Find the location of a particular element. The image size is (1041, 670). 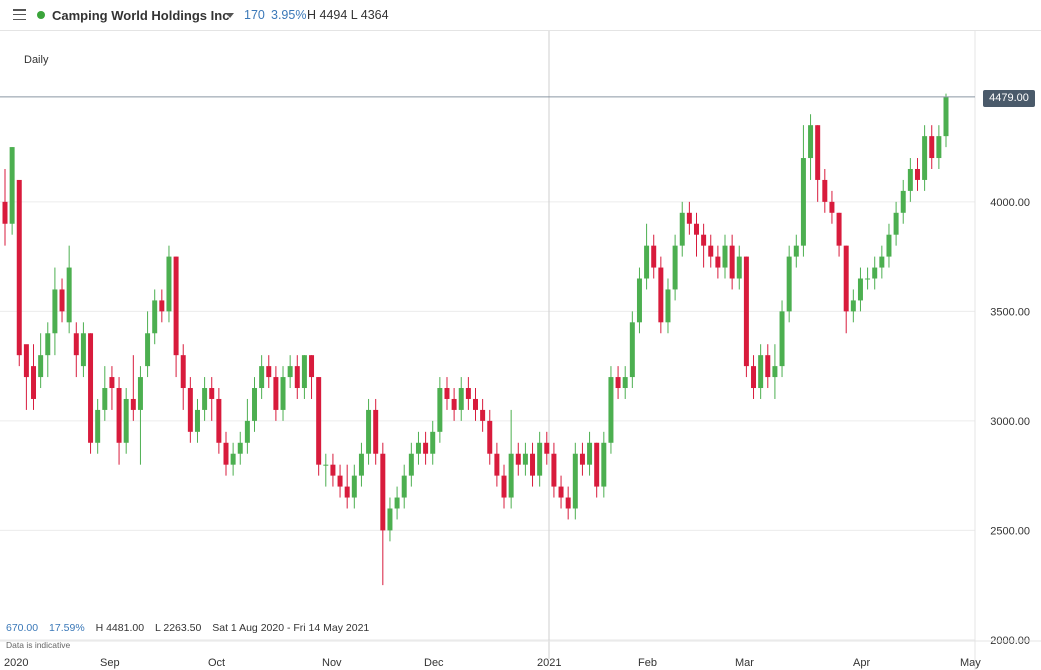

x-tick-label: Apr is located at coordinates (861, 663).